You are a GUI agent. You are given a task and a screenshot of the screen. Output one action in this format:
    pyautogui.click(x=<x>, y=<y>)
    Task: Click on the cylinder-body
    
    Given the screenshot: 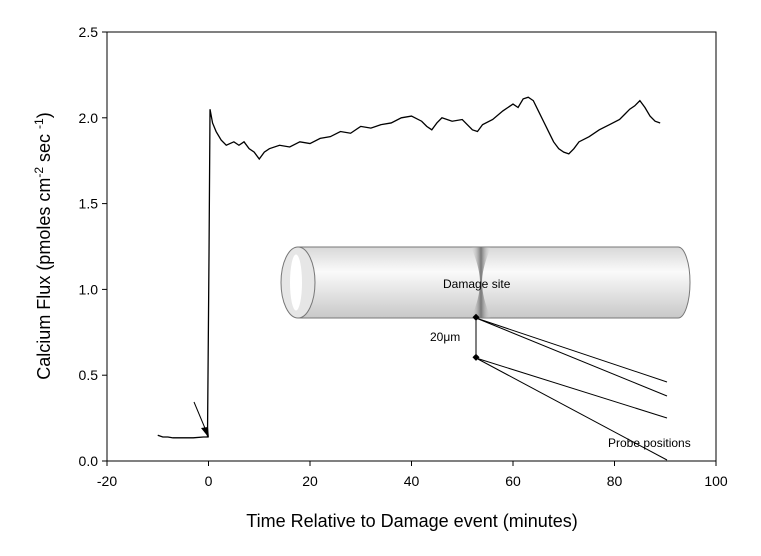 What is the action you would take?
    pyautogui.click(x=494, y=282)
    